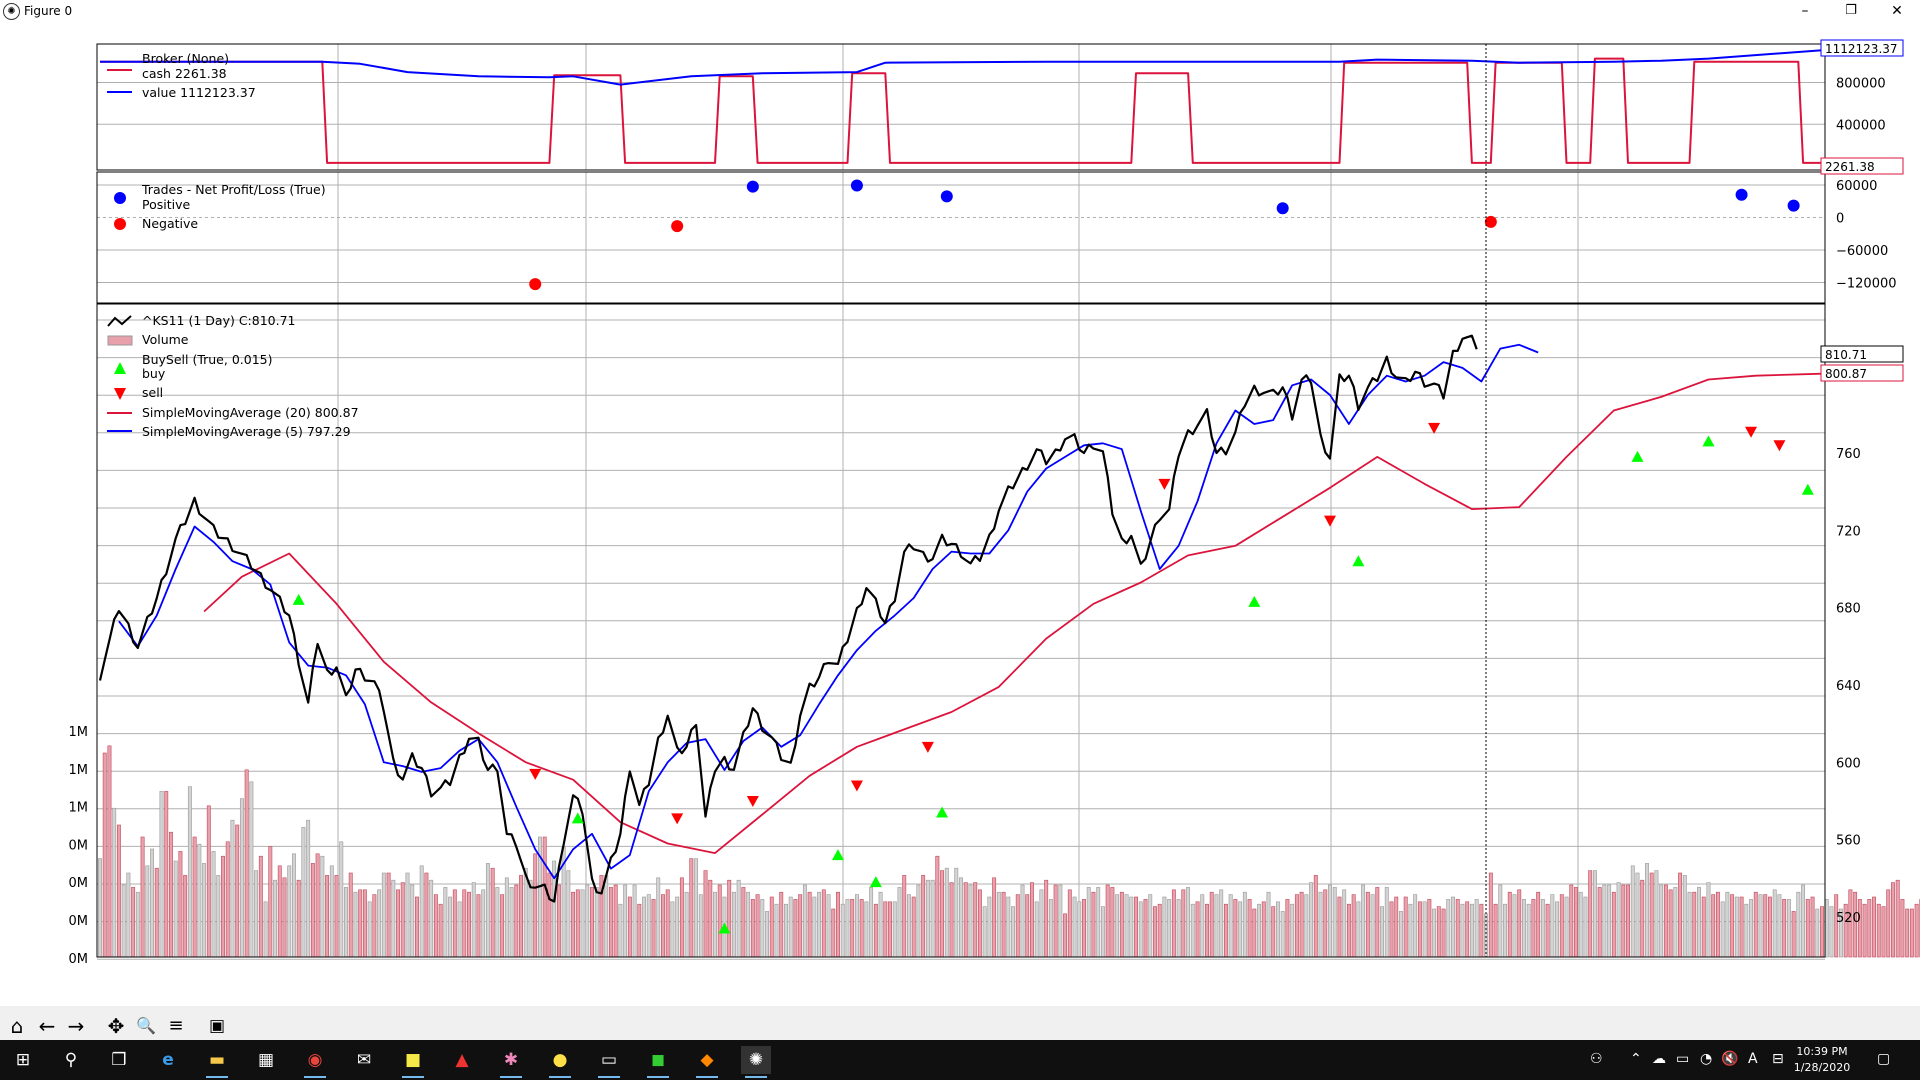  I want to click on clock: 10:39 PM 1/28/2020, so click(1822, 1060).